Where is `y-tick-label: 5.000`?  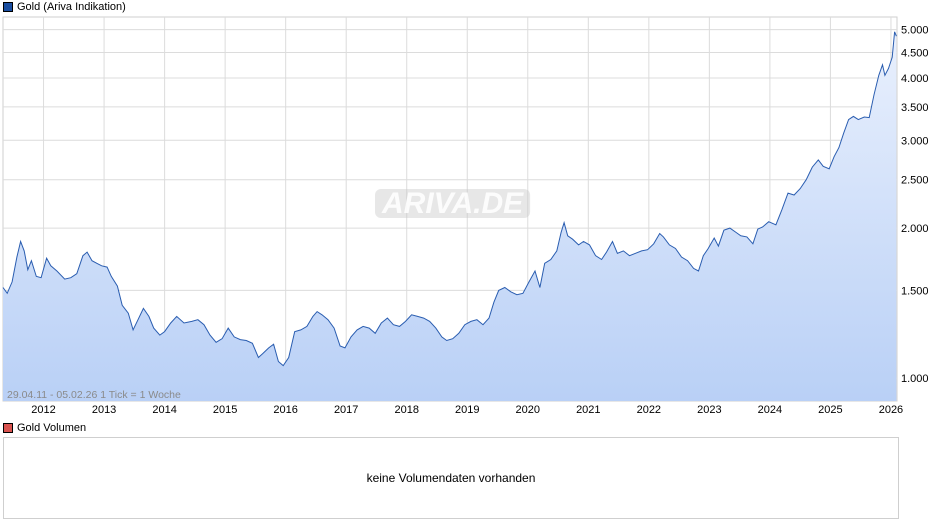 y-tick-label: 5.000 is located at coordinates (915, 31).